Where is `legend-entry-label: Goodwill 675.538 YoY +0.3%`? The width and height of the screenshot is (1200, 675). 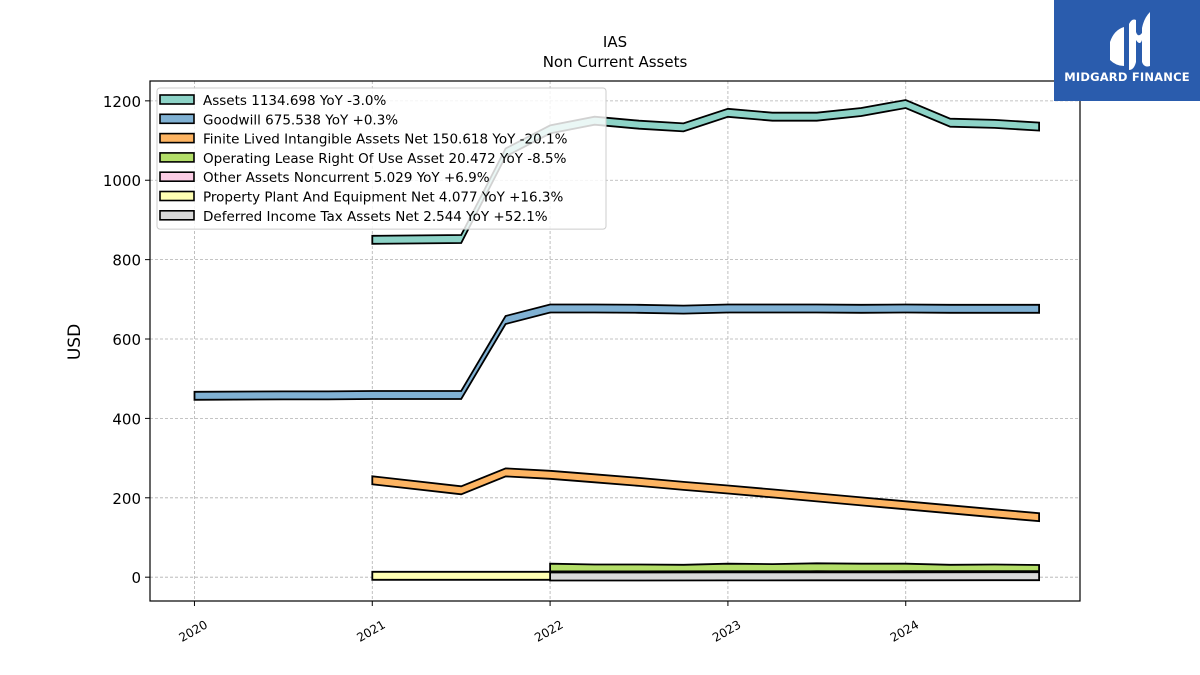
legend-entry-label: Goodwill 675.538 YoY +0.3% is located at coordinates (300, 120).